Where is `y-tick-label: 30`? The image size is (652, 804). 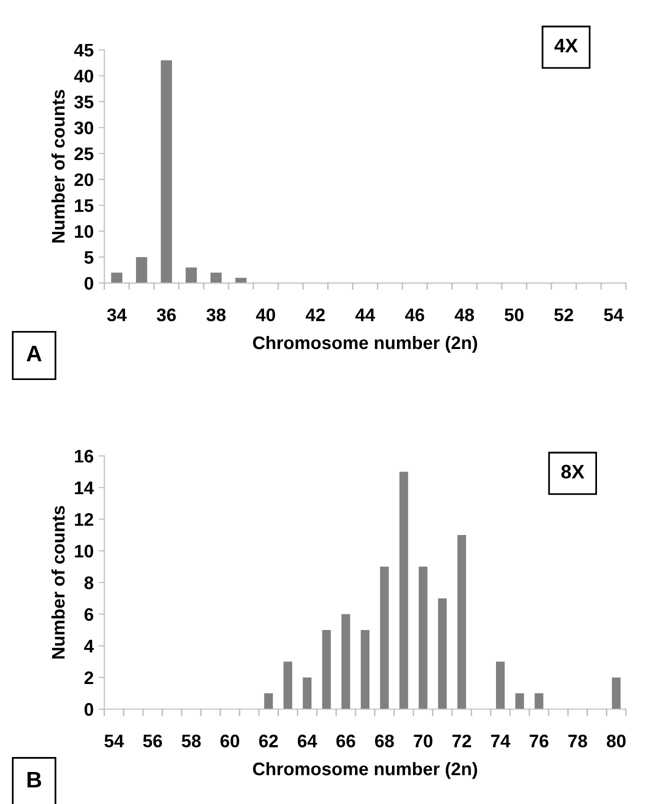
y-tick-label: 30 is located at coordinates (84, 128).